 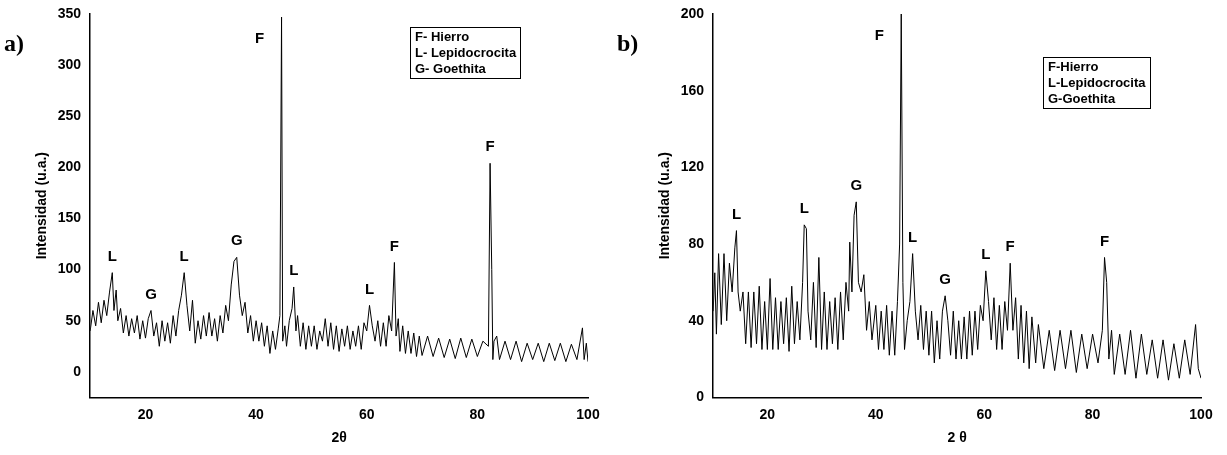 What do you see at coordinates (466, 53) in the screenshot?
I see `annotation: L- Lepidocrocita` at bounding box center [466, 53].